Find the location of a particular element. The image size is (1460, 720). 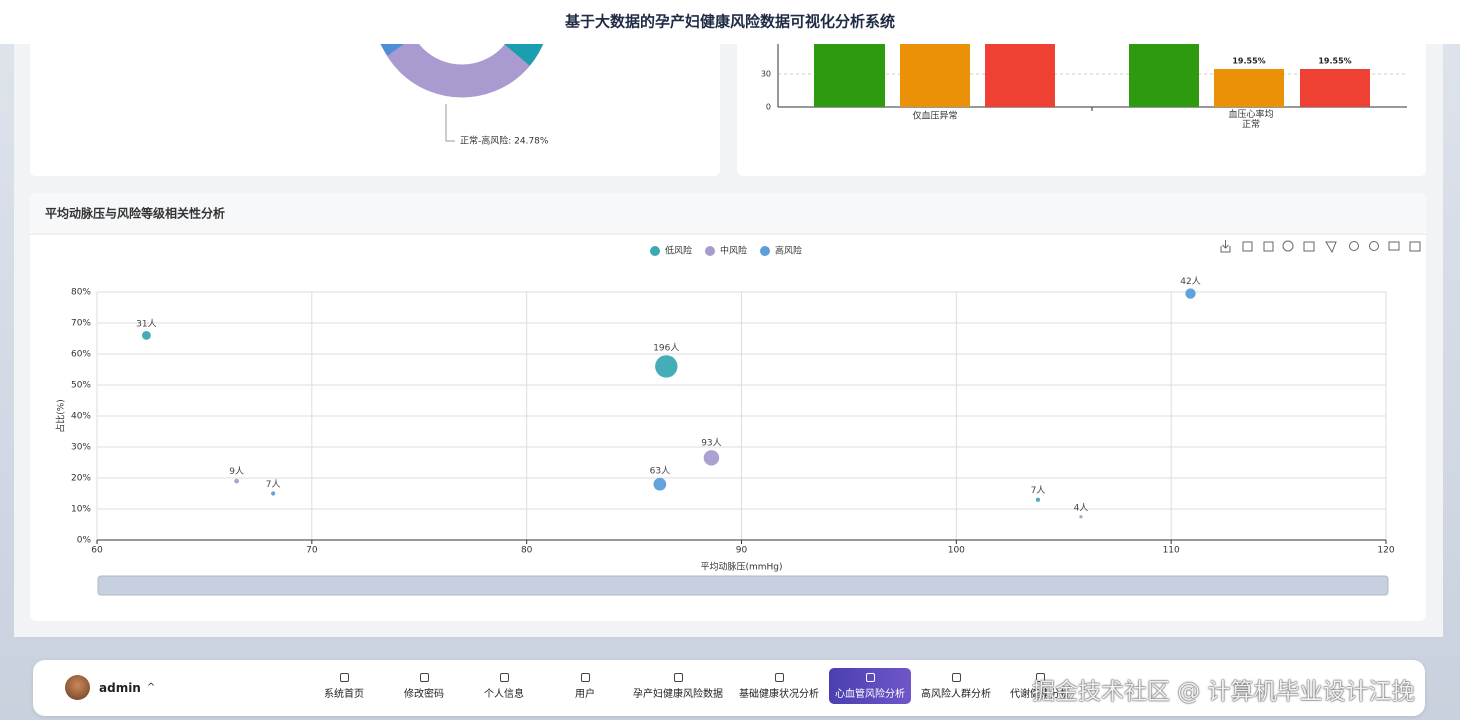

nav-item: 代谢健康分析 is located at coordinates (1040, 686).